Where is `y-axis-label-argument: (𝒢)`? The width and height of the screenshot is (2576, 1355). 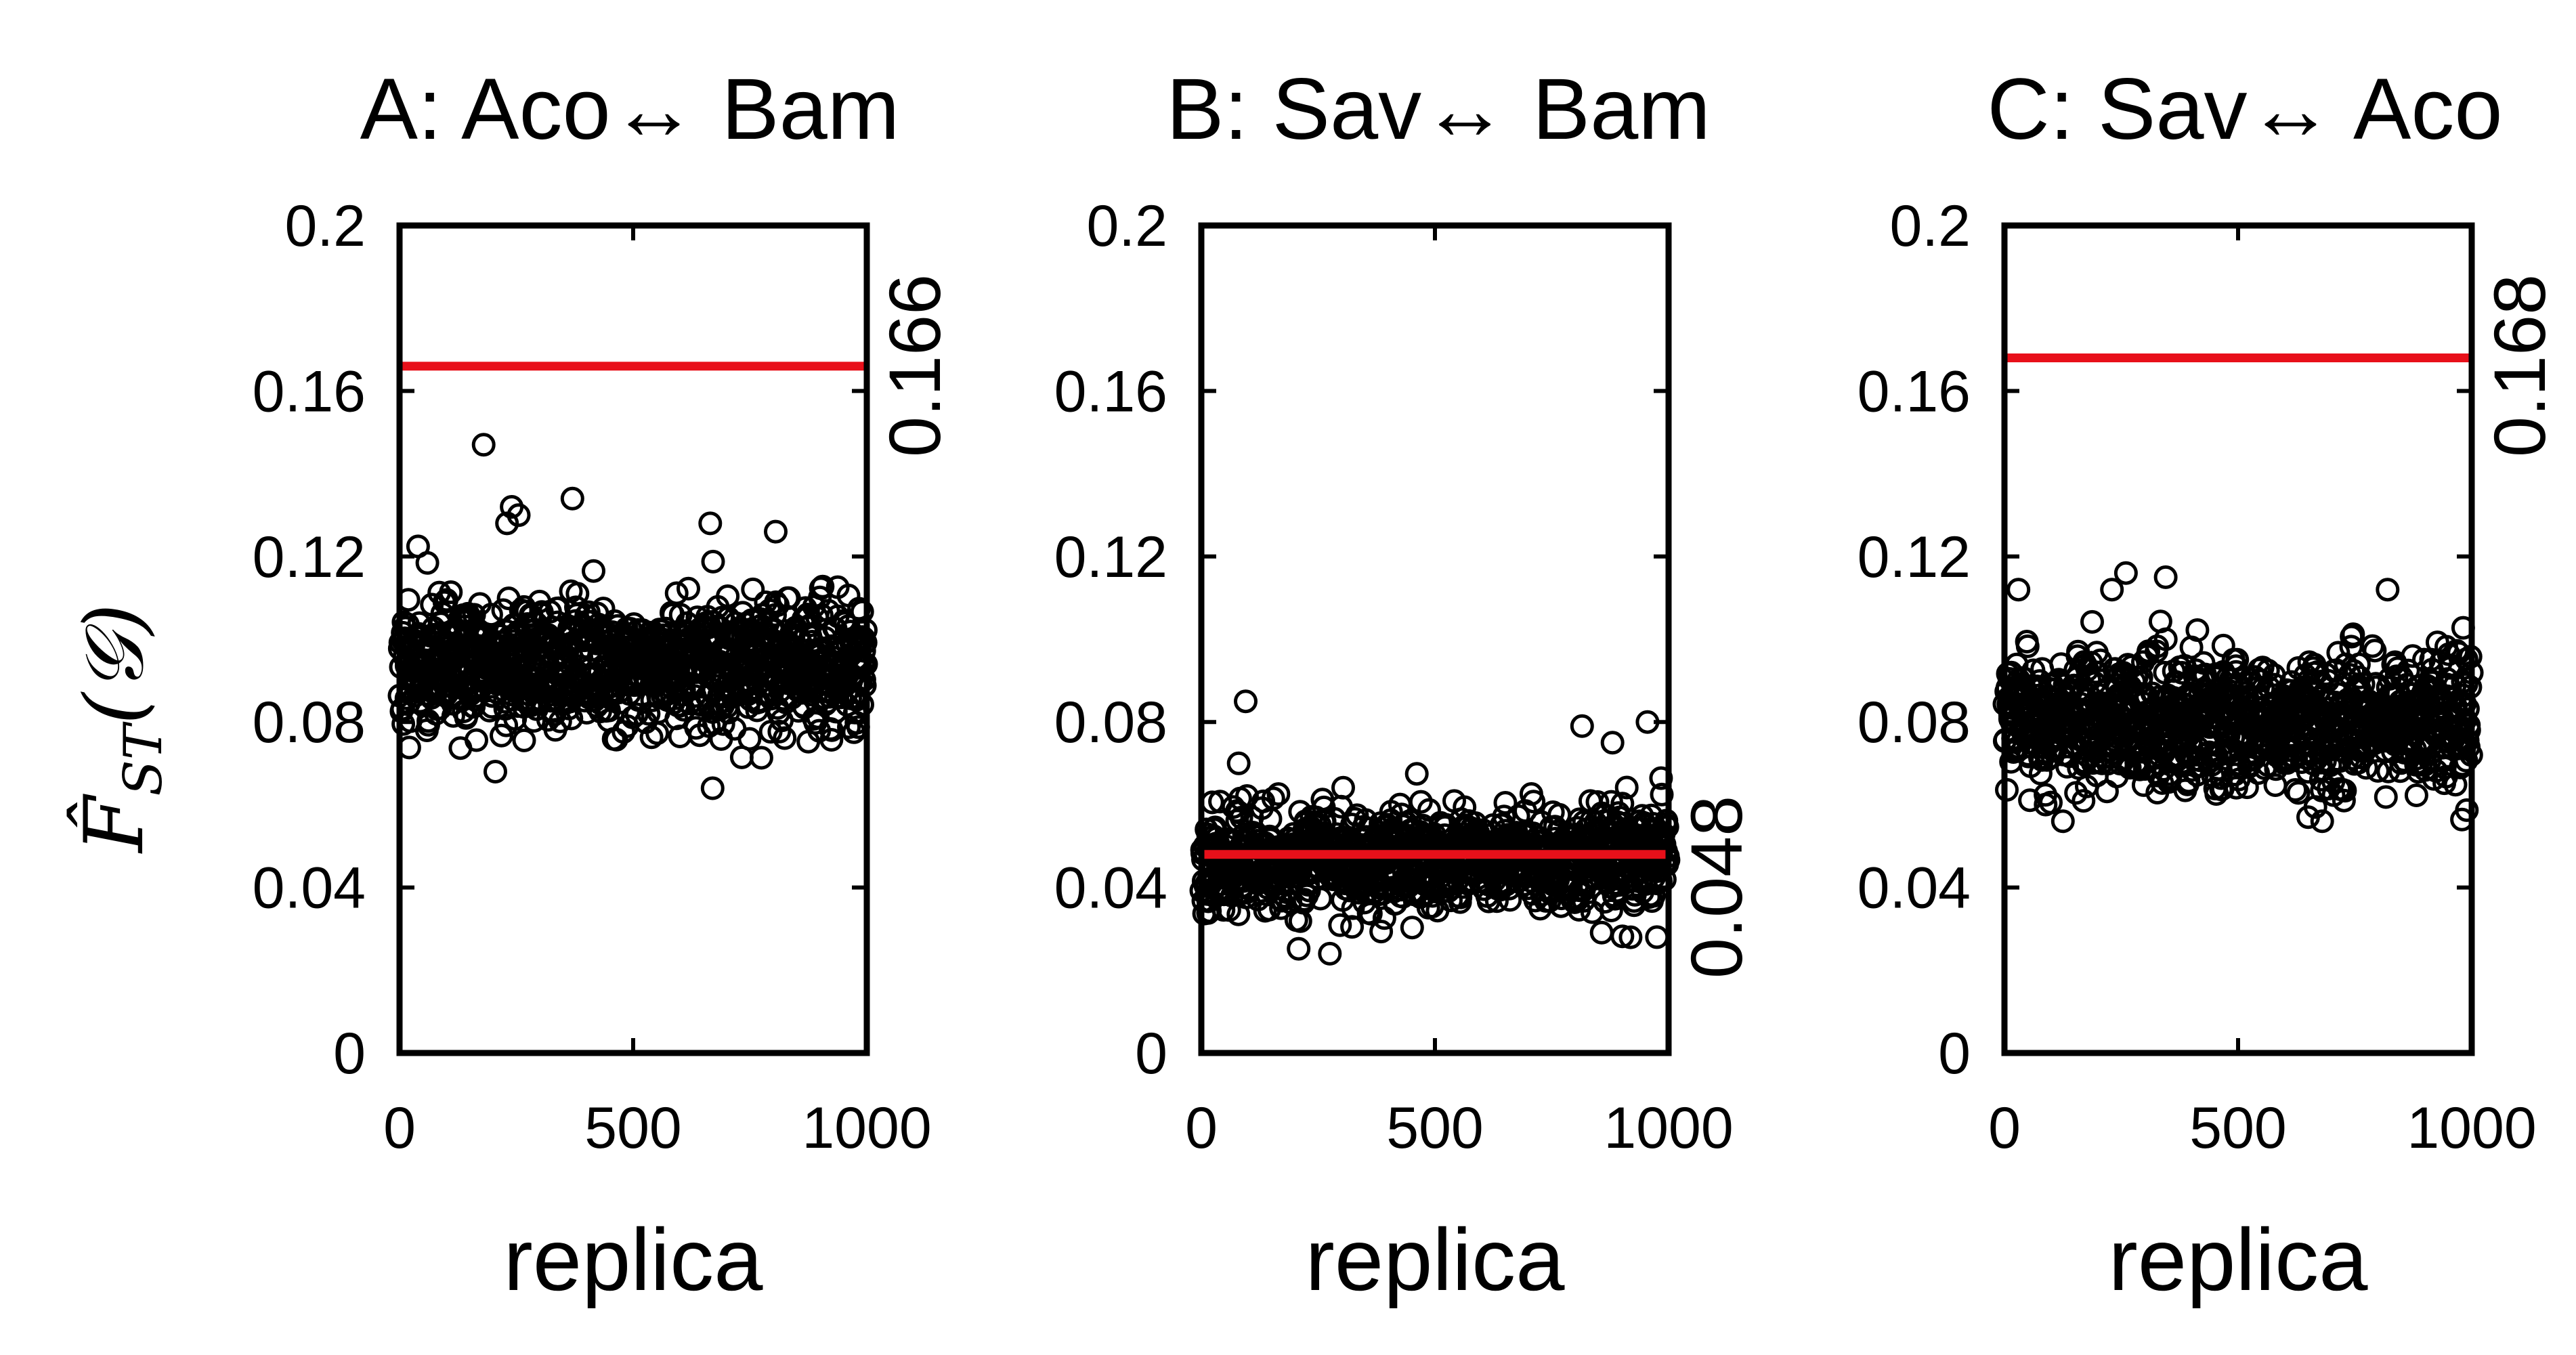 y-axis-label-argument: (𝒢) is located at coordinates (115, 664).